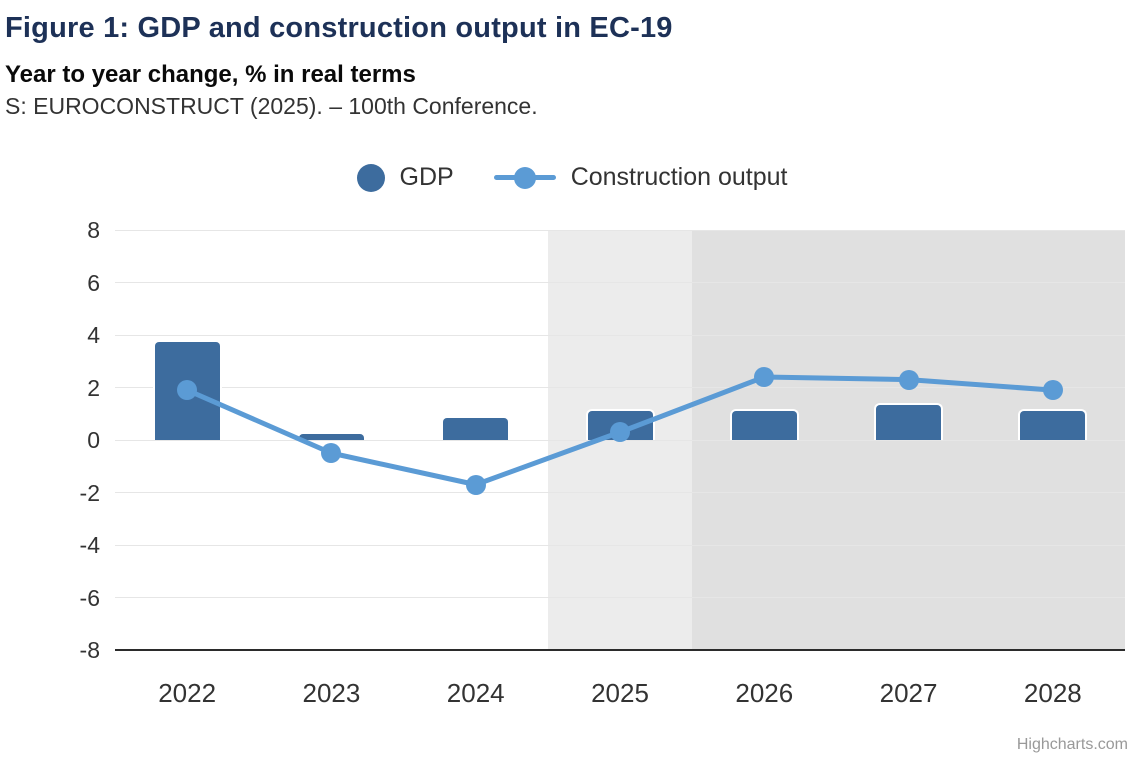 The height and width of the screenshot is (763, 1144). What do you see at coordinates (331, 453) in the screenshot?
I see `construction-point-2023` at bounding box center [331, 453].